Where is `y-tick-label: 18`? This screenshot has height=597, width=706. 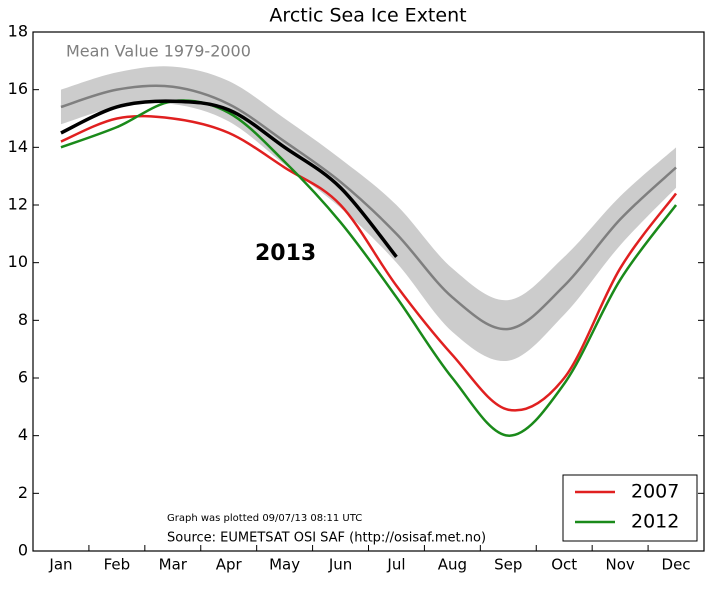 y-tick-label: 18 is located at coordinates (18, 31).